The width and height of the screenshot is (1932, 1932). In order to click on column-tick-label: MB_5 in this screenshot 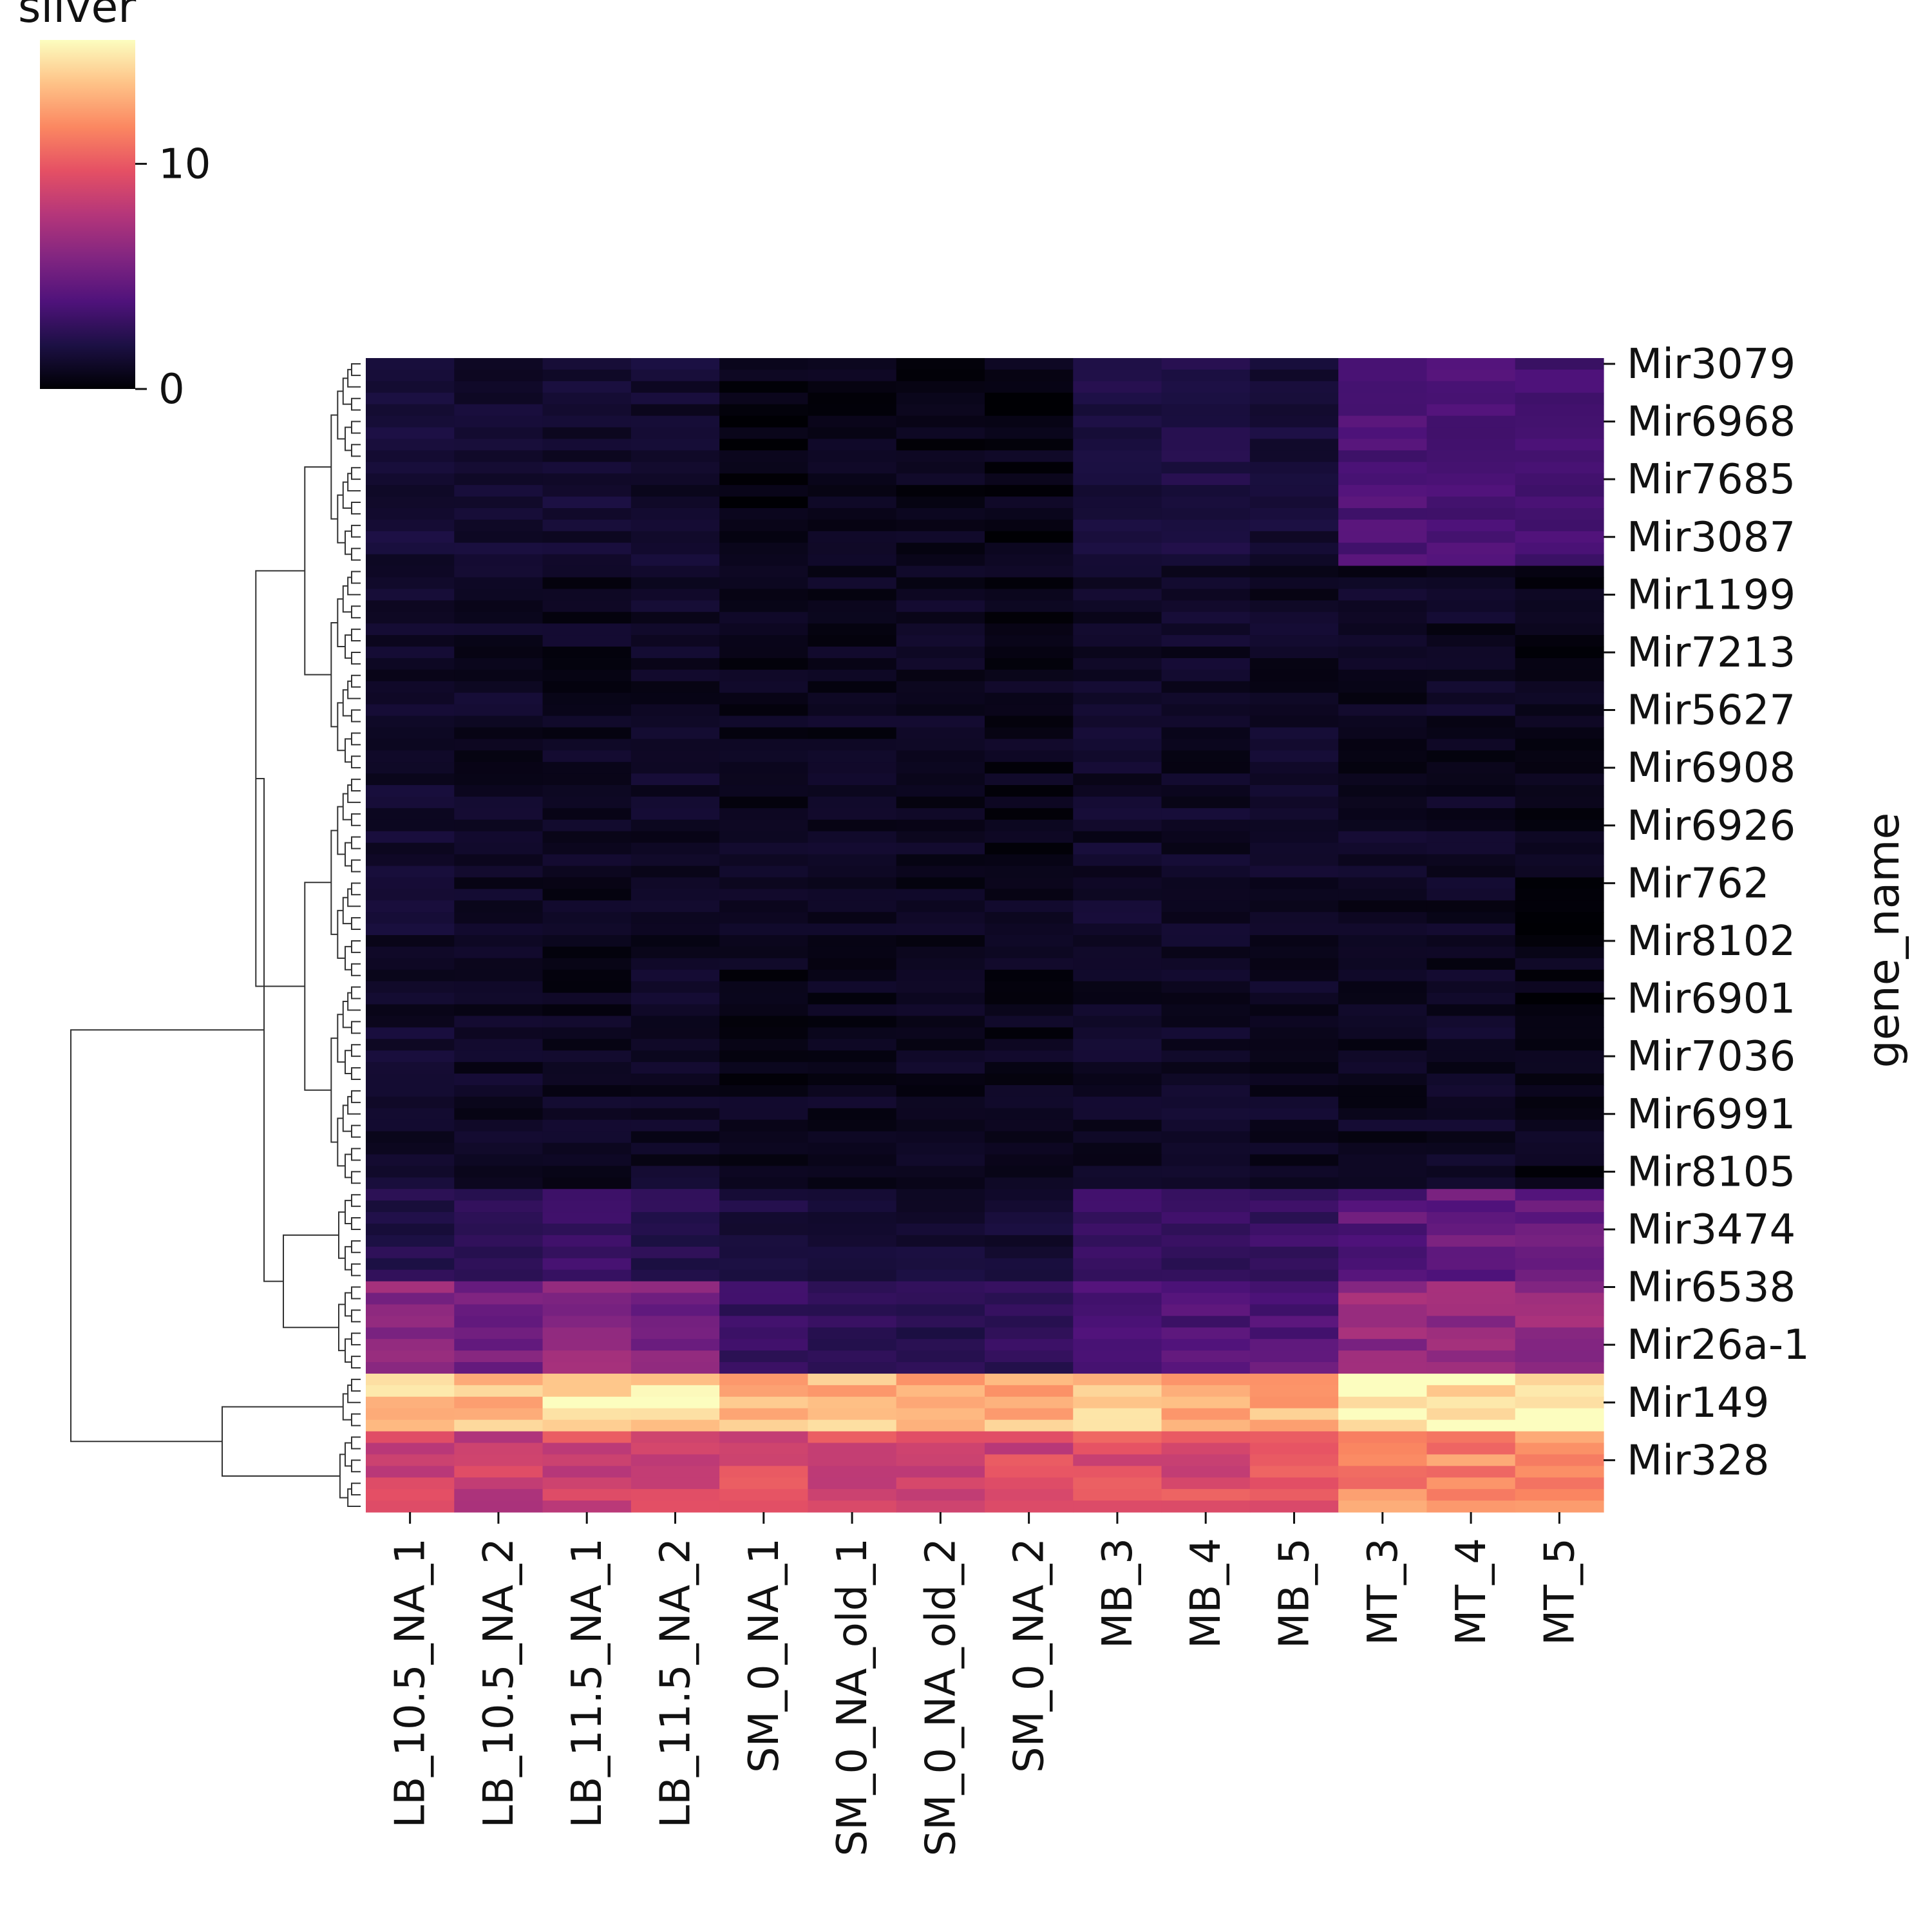, I will do `click(1295, 1593)`.